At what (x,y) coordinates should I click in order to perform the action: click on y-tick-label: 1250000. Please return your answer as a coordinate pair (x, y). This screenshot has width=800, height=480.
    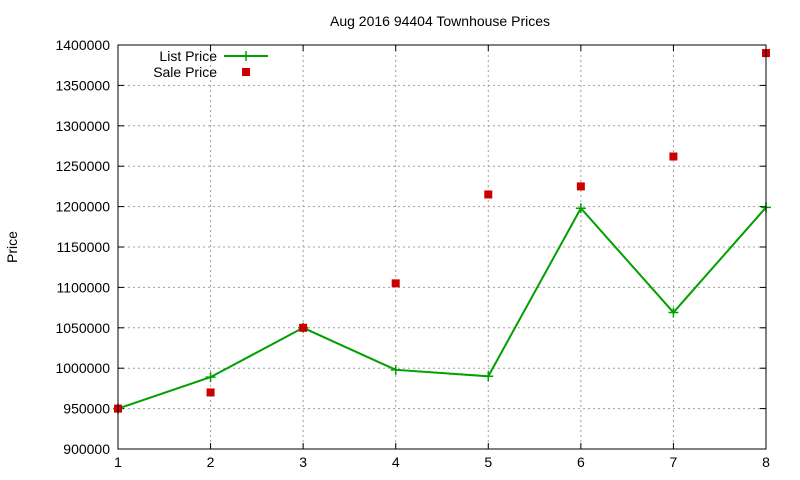
    Looking at the image, I should click on (82, 166).